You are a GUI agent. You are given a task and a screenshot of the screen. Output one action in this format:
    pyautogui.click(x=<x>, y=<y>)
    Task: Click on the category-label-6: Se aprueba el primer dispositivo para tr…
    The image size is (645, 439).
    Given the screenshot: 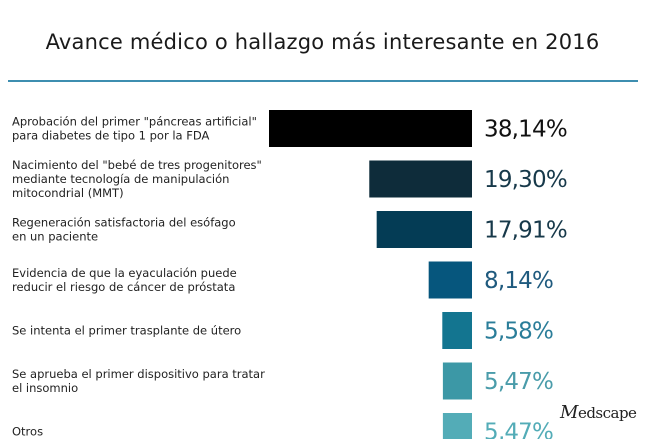 What is the action you would take?
    pyautogui.click(x=138, y=381)
    